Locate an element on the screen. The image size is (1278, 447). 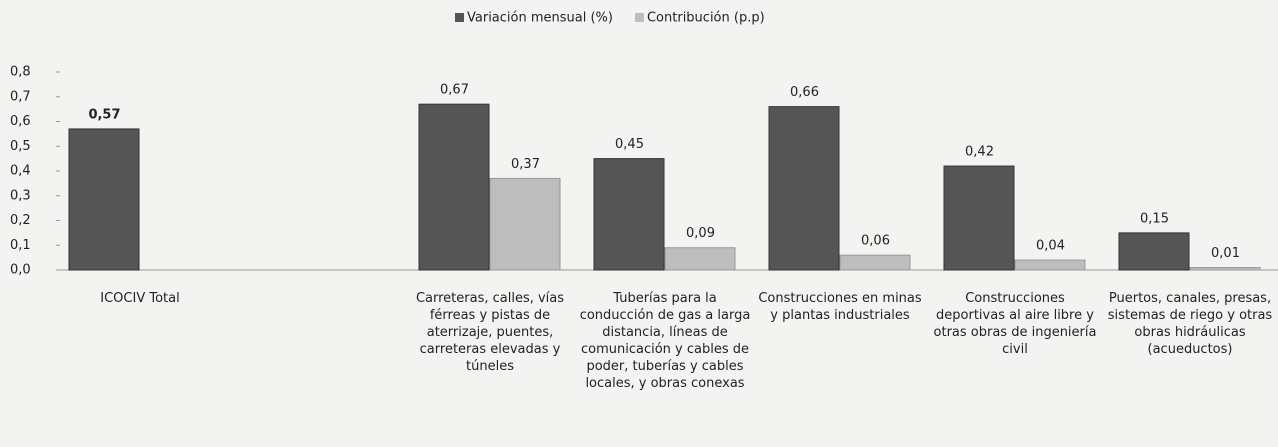
value-label: 0,57 is located at coordinates (104, 114).